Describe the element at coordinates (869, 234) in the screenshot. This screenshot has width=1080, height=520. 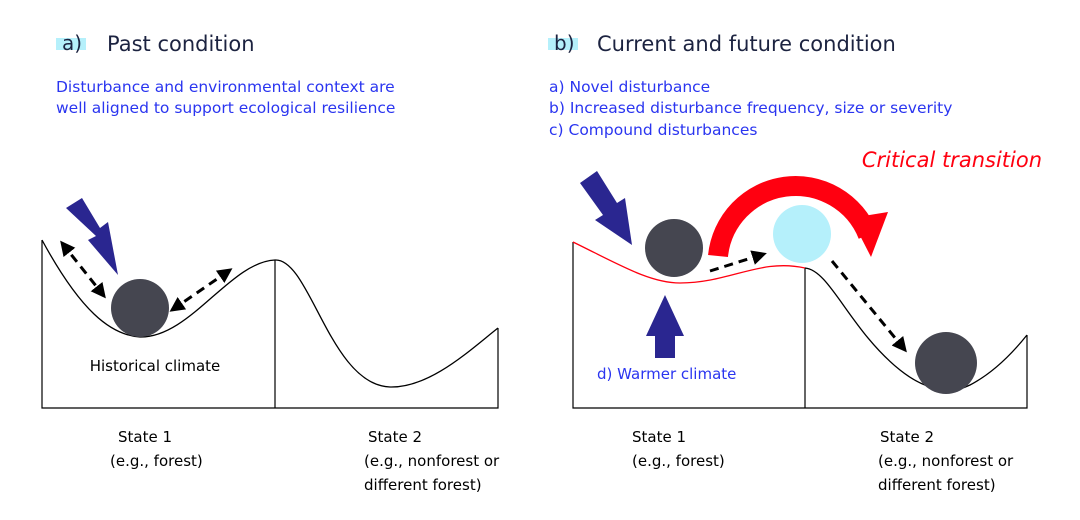
I see `transition-arrowhead-icon` at that location.